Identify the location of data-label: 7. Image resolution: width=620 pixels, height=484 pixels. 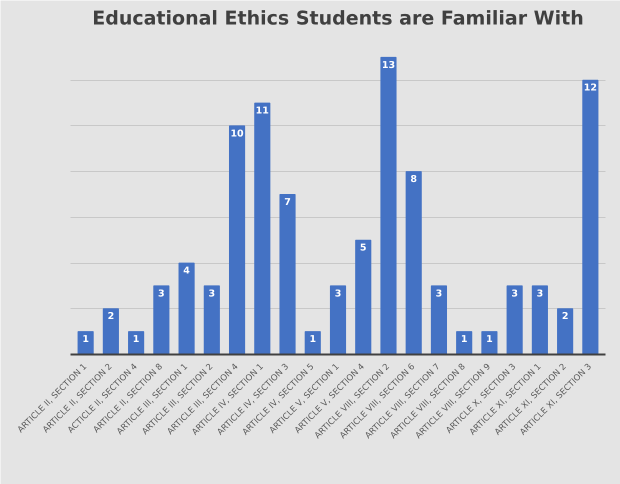
(287, 202).